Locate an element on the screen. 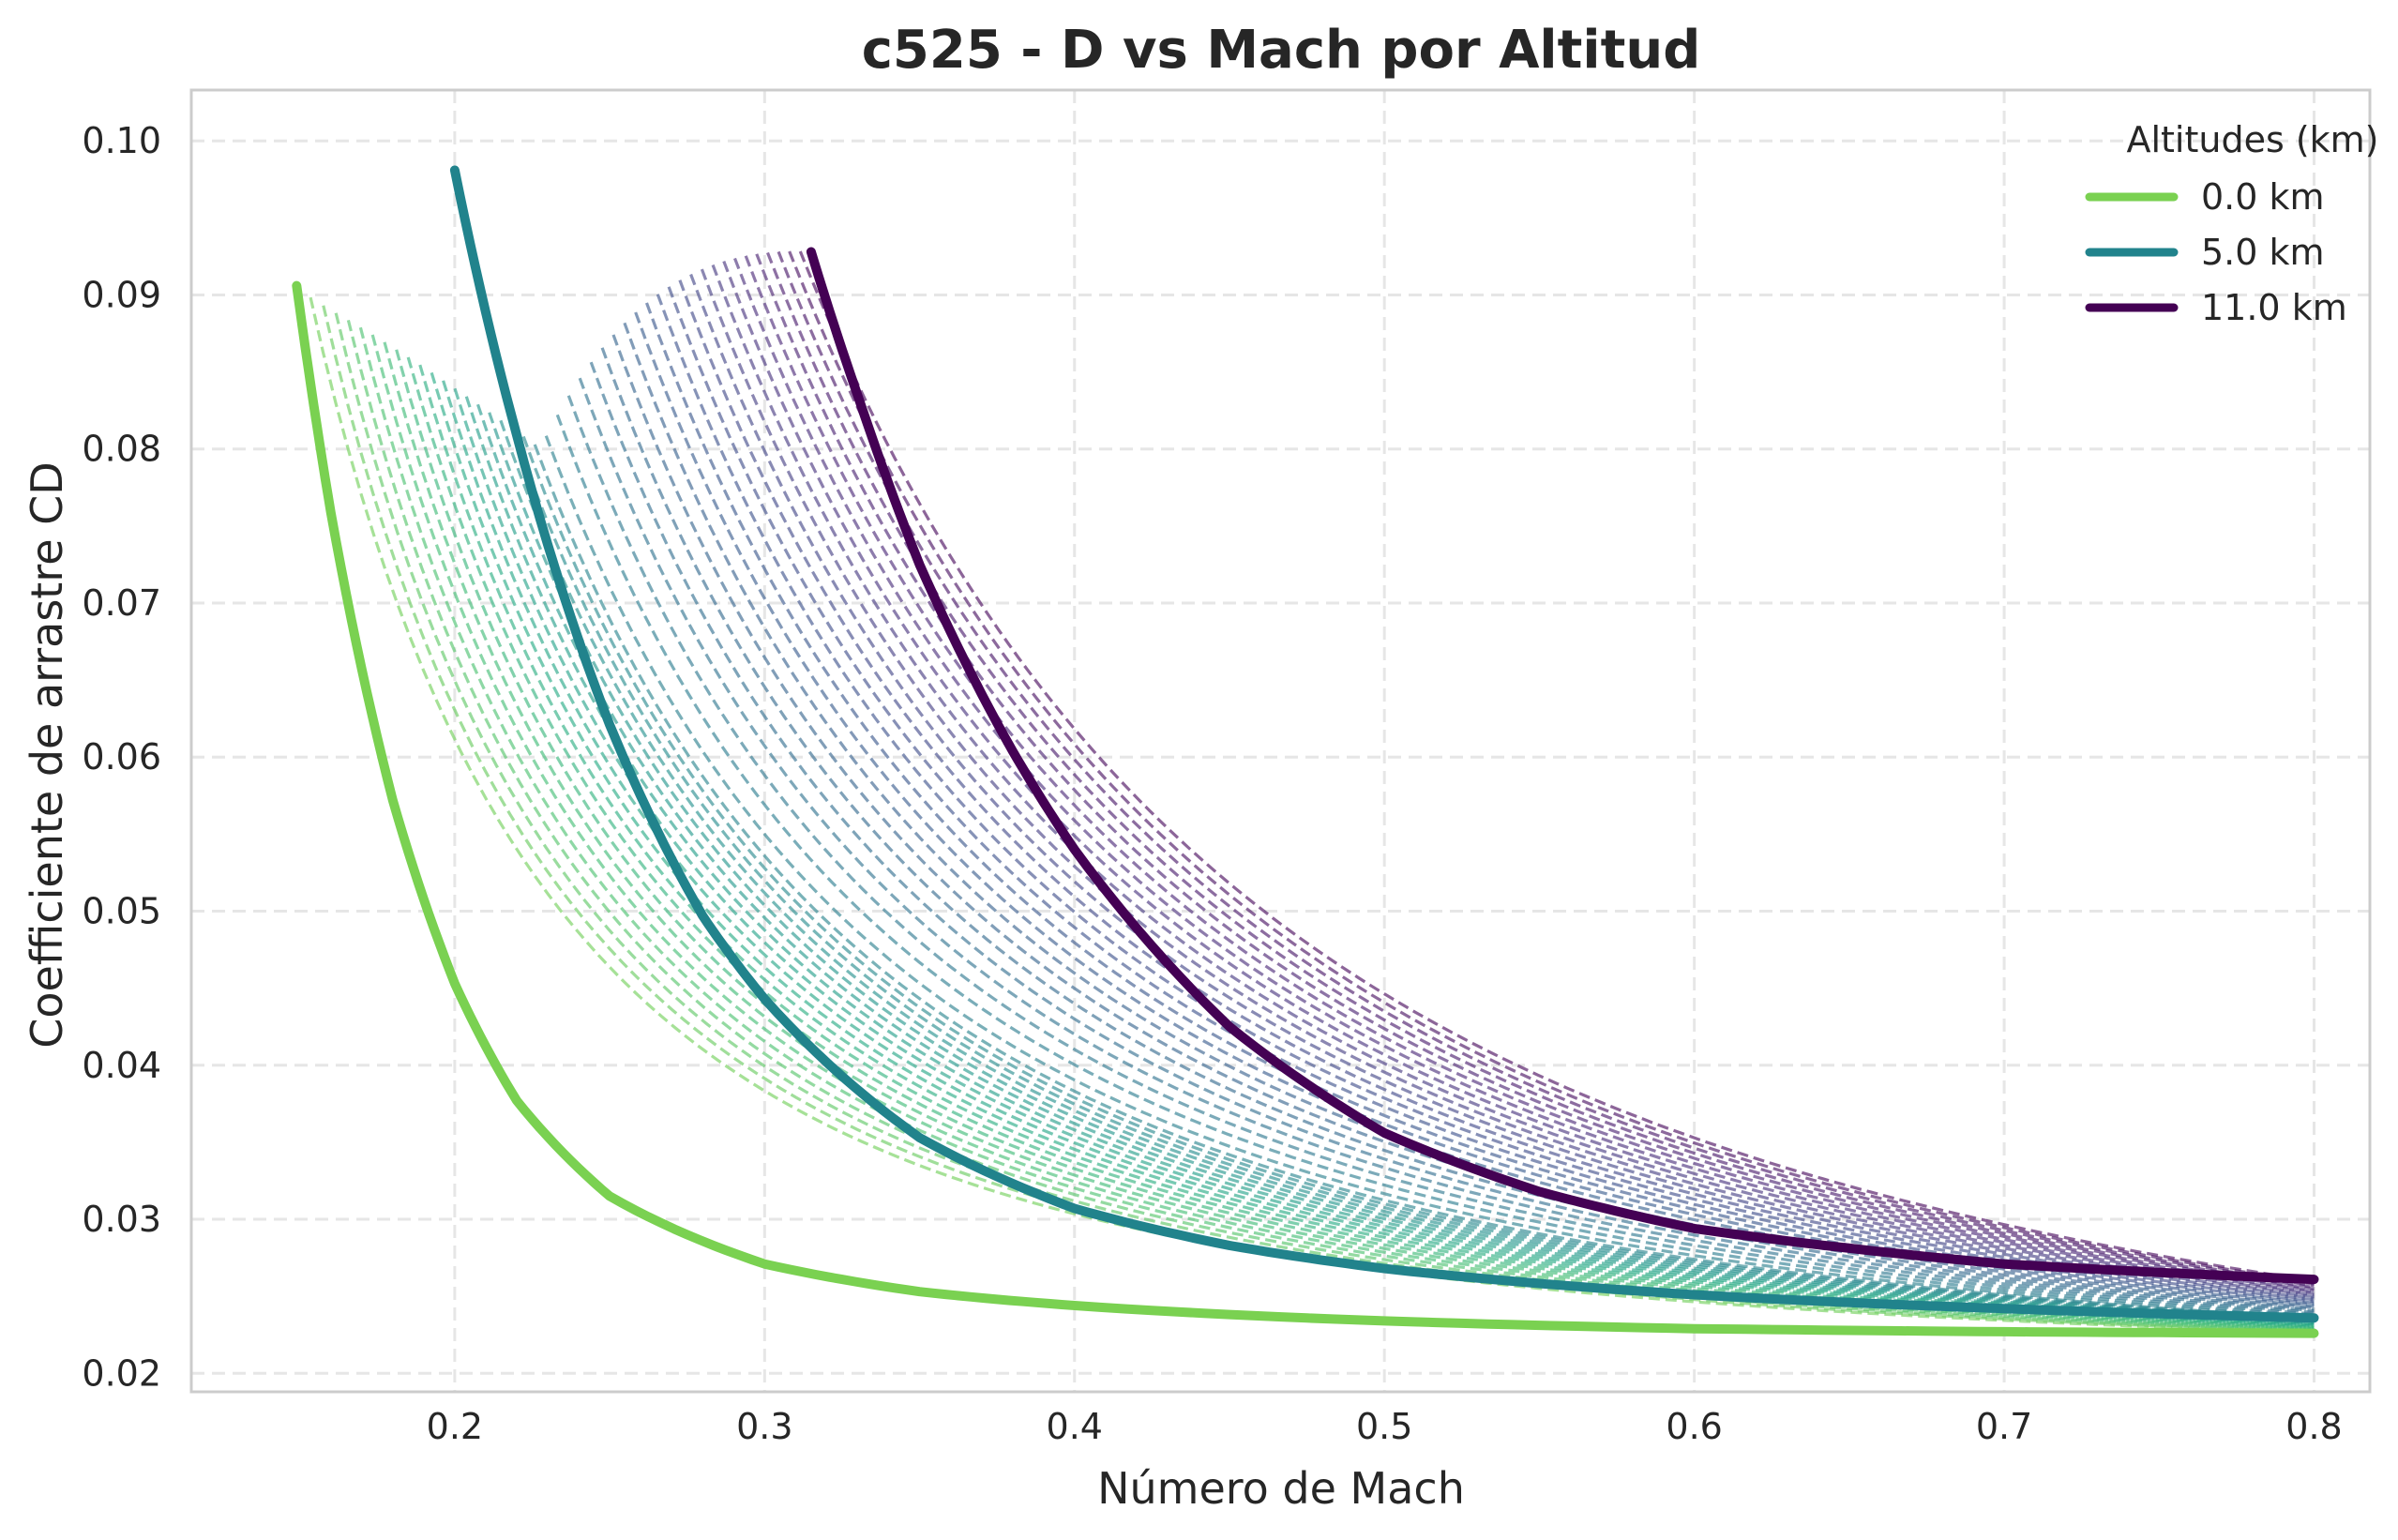 This screenshot has width=2398, height=1540. legend-label: 0.0 km is located at coordinates (2263, 197).